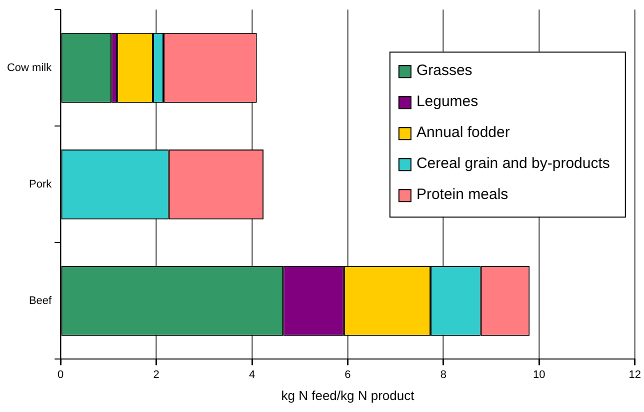 Image resolution: width=644 pixels, height=412 pixels. What do you see at coordinates (447, 101) in the screenshot?
I see `legend-label: Legumes` at bounding box center [447, 101].